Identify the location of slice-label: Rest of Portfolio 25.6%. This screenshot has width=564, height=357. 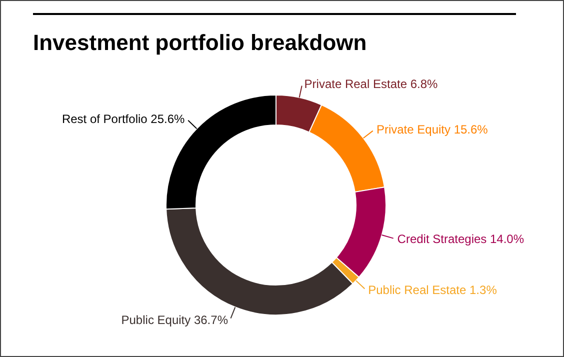
(124, 119).